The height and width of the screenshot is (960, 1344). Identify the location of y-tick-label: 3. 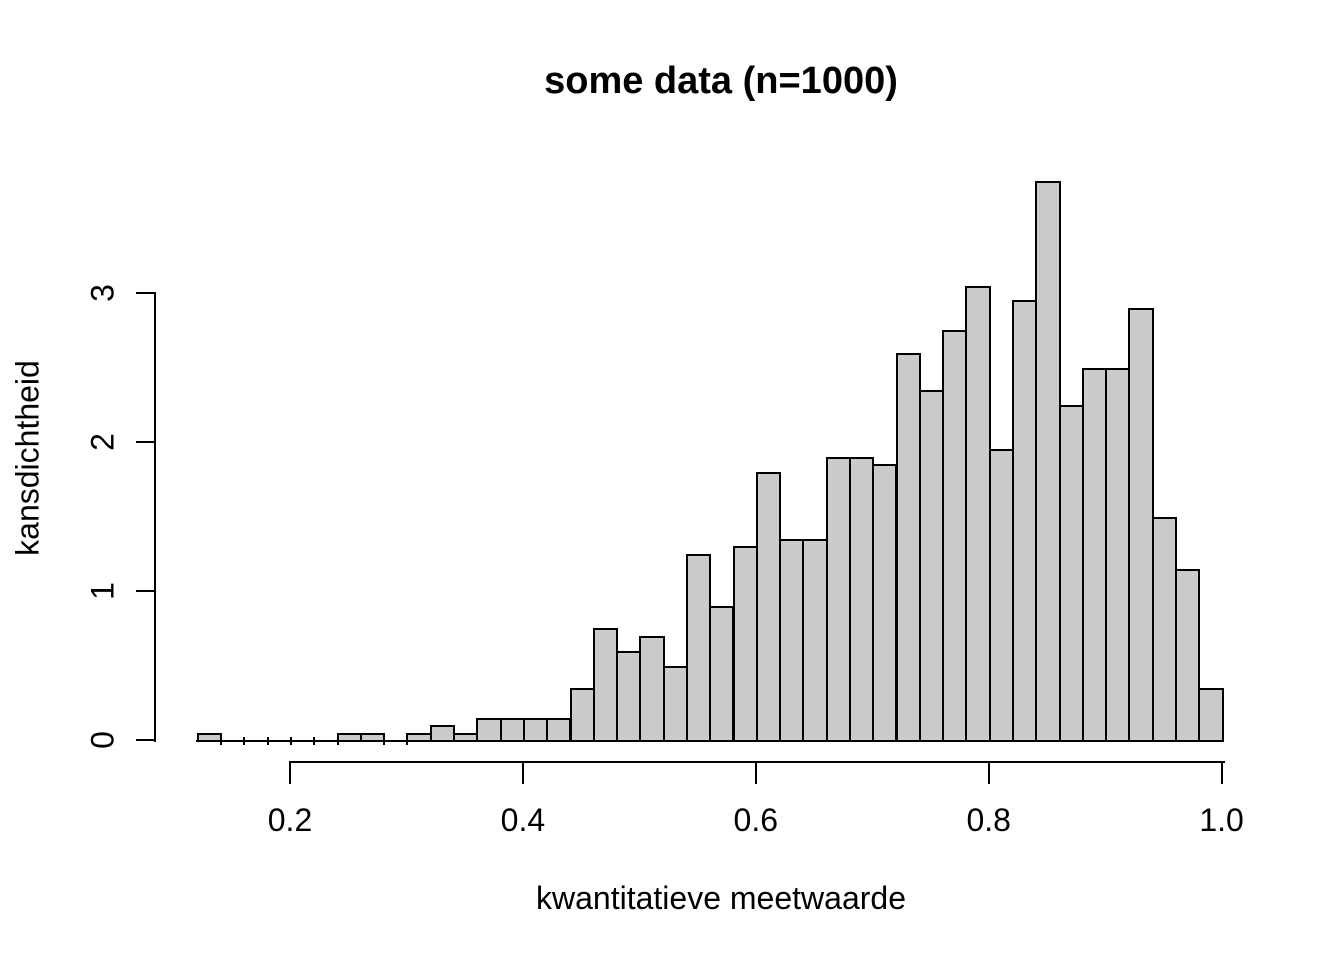
(102, 293).